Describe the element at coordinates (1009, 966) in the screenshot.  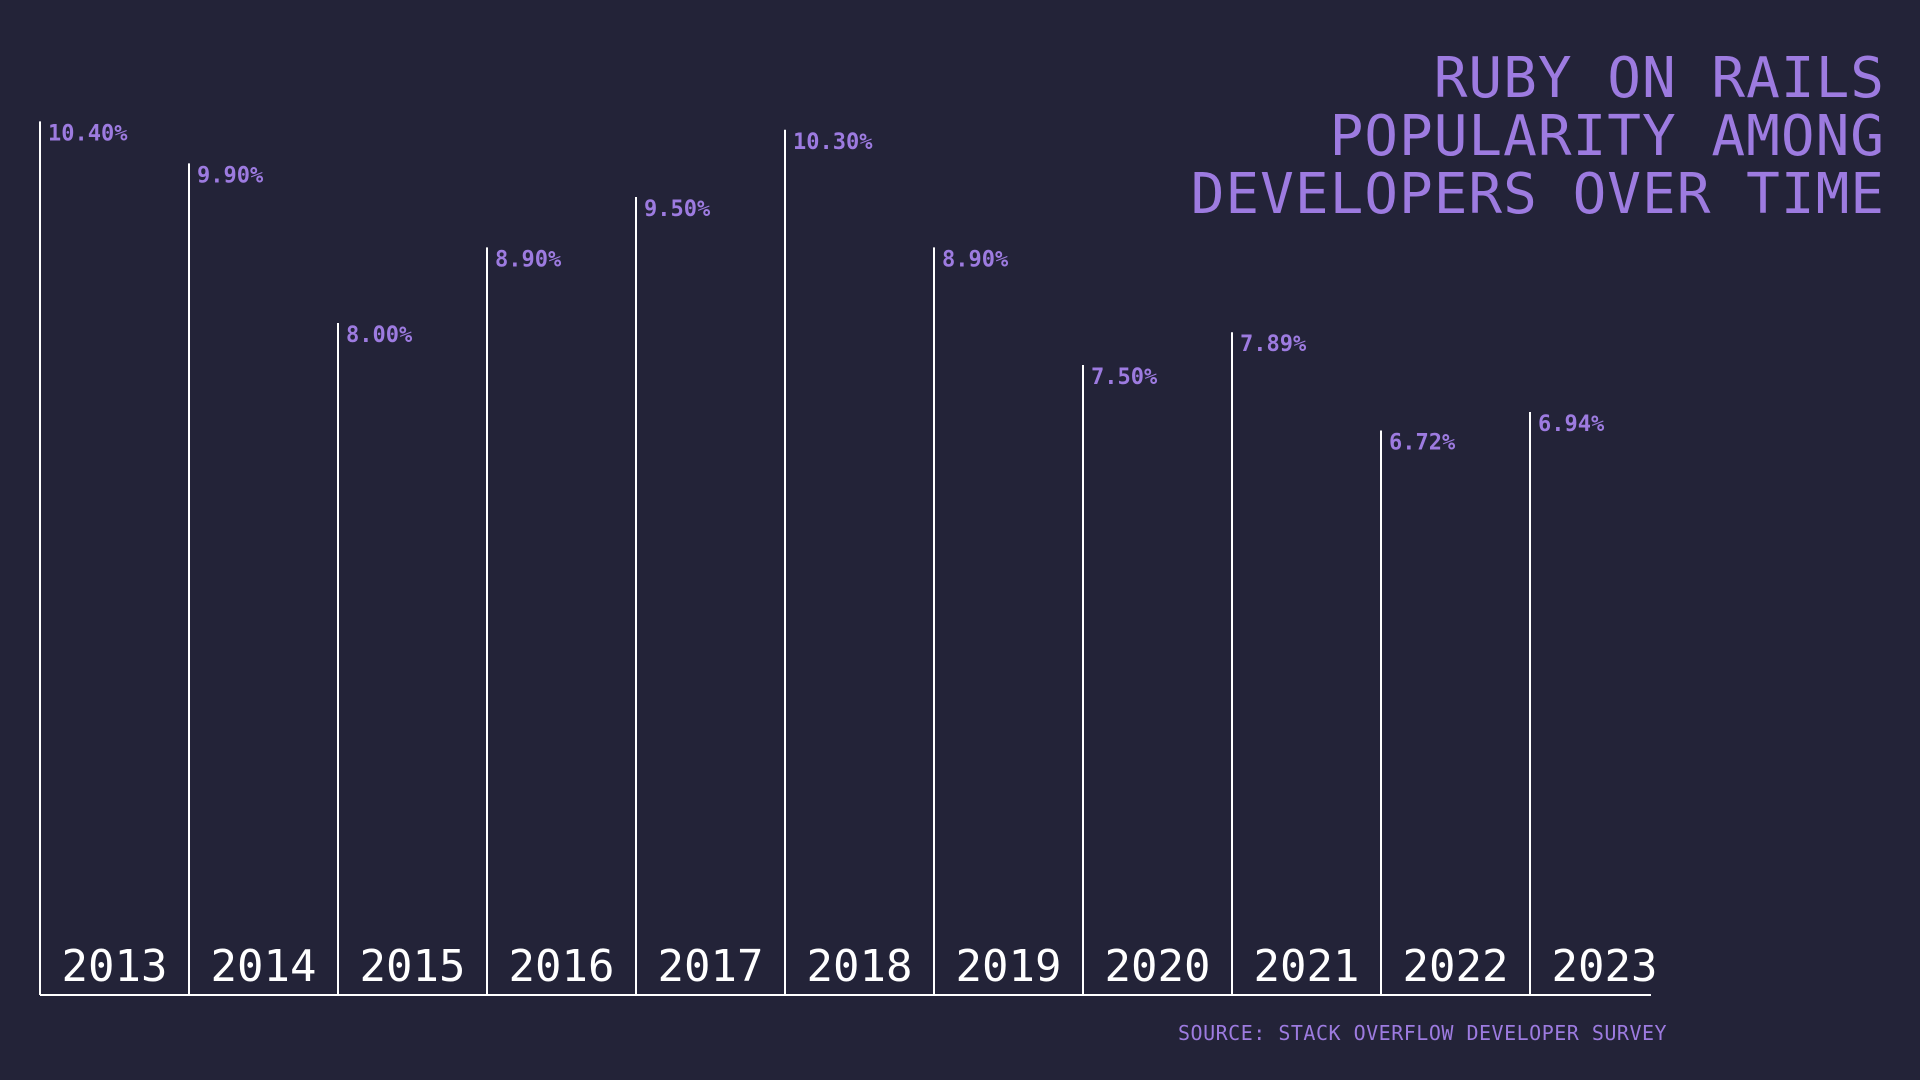
I see `year-label-2019: 2019` at that location.